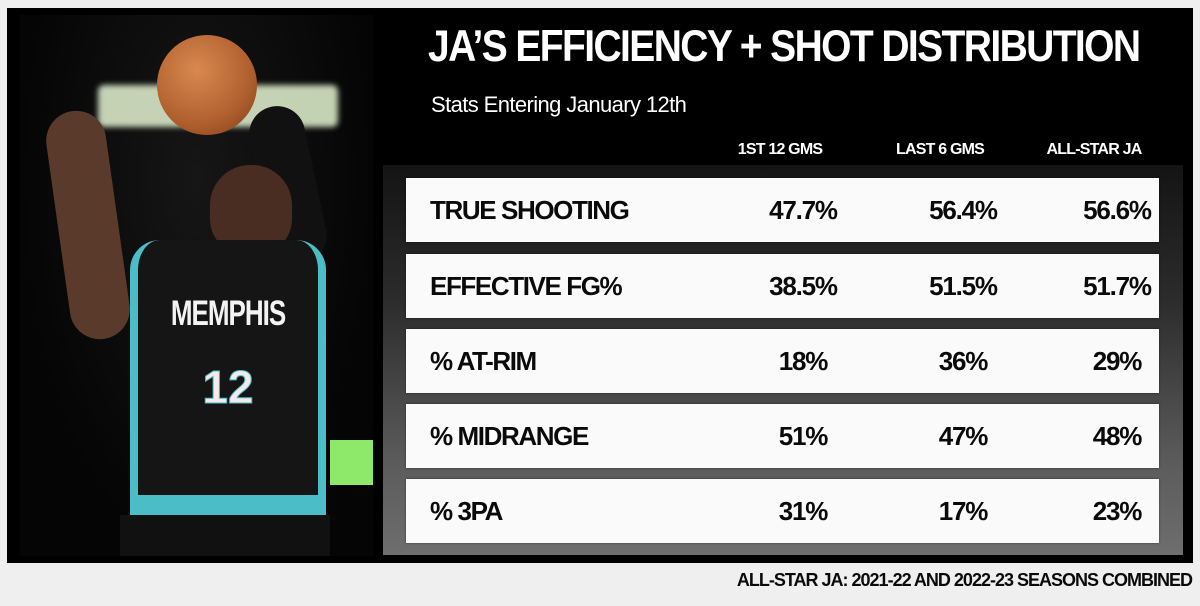  What do you see at coordinates (963, 436) in the screenshot?
I see `cell-last-6-games: 47%` at bounding box center [963, 436].